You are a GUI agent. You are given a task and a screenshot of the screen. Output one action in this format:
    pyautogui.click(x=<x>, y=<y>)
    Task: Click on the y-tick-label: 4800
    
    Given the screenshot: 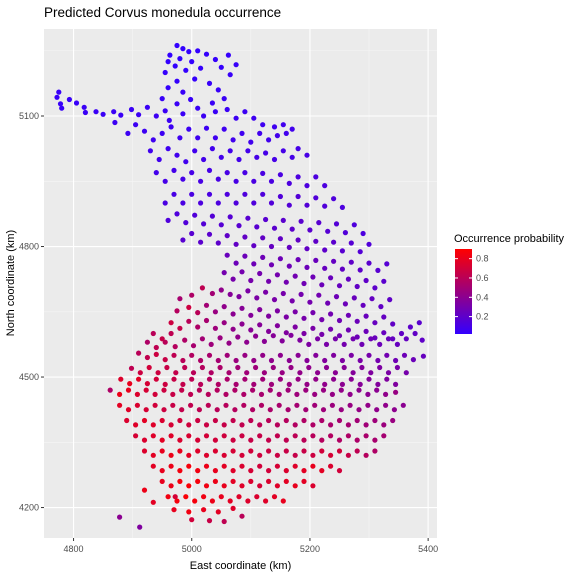 What is the action you would take?
    pyautogui.click(x=29, y=247)
    